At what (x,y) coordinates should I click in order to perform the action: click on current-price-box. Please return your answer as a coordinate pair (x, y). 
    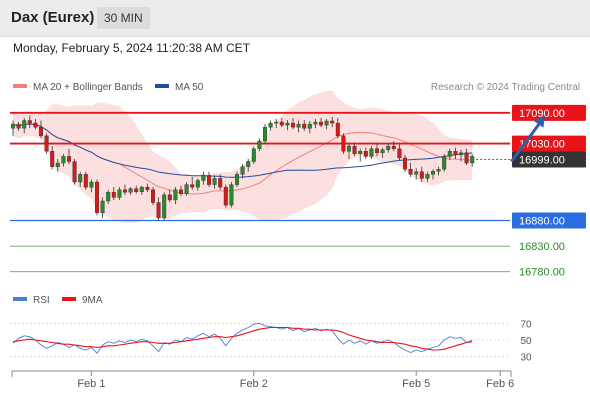
    Looking at the image, I should click on (549, 159).